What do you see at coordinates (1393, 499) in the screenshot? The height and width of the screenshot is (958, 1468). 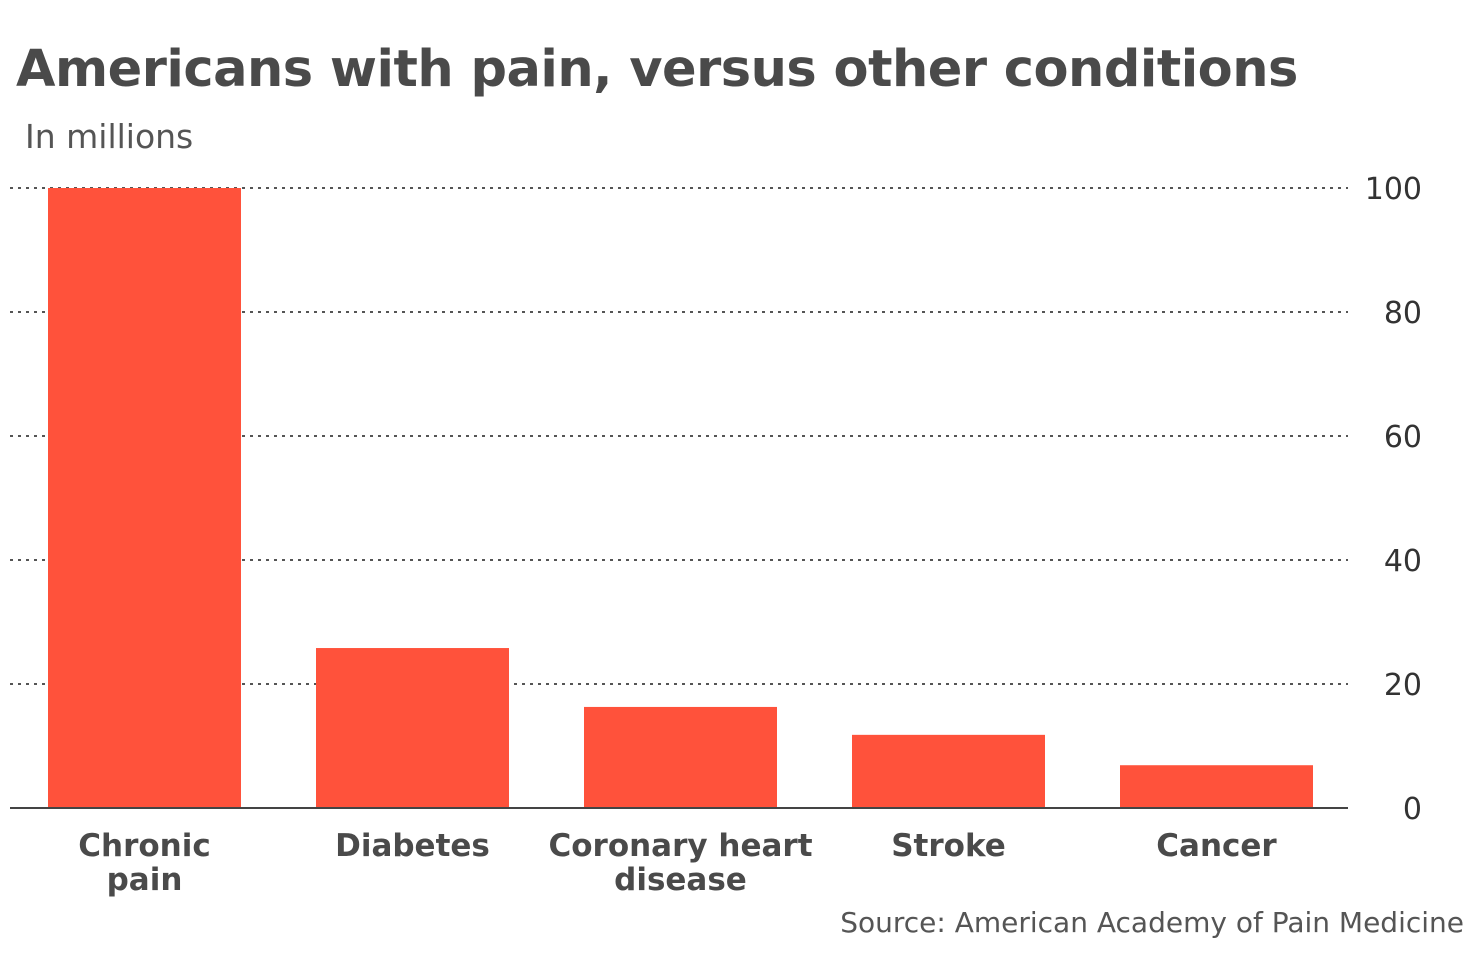 I see `y-axis-ticks: 0 20 40 60 80 100` at bounding box center [1393, 499].